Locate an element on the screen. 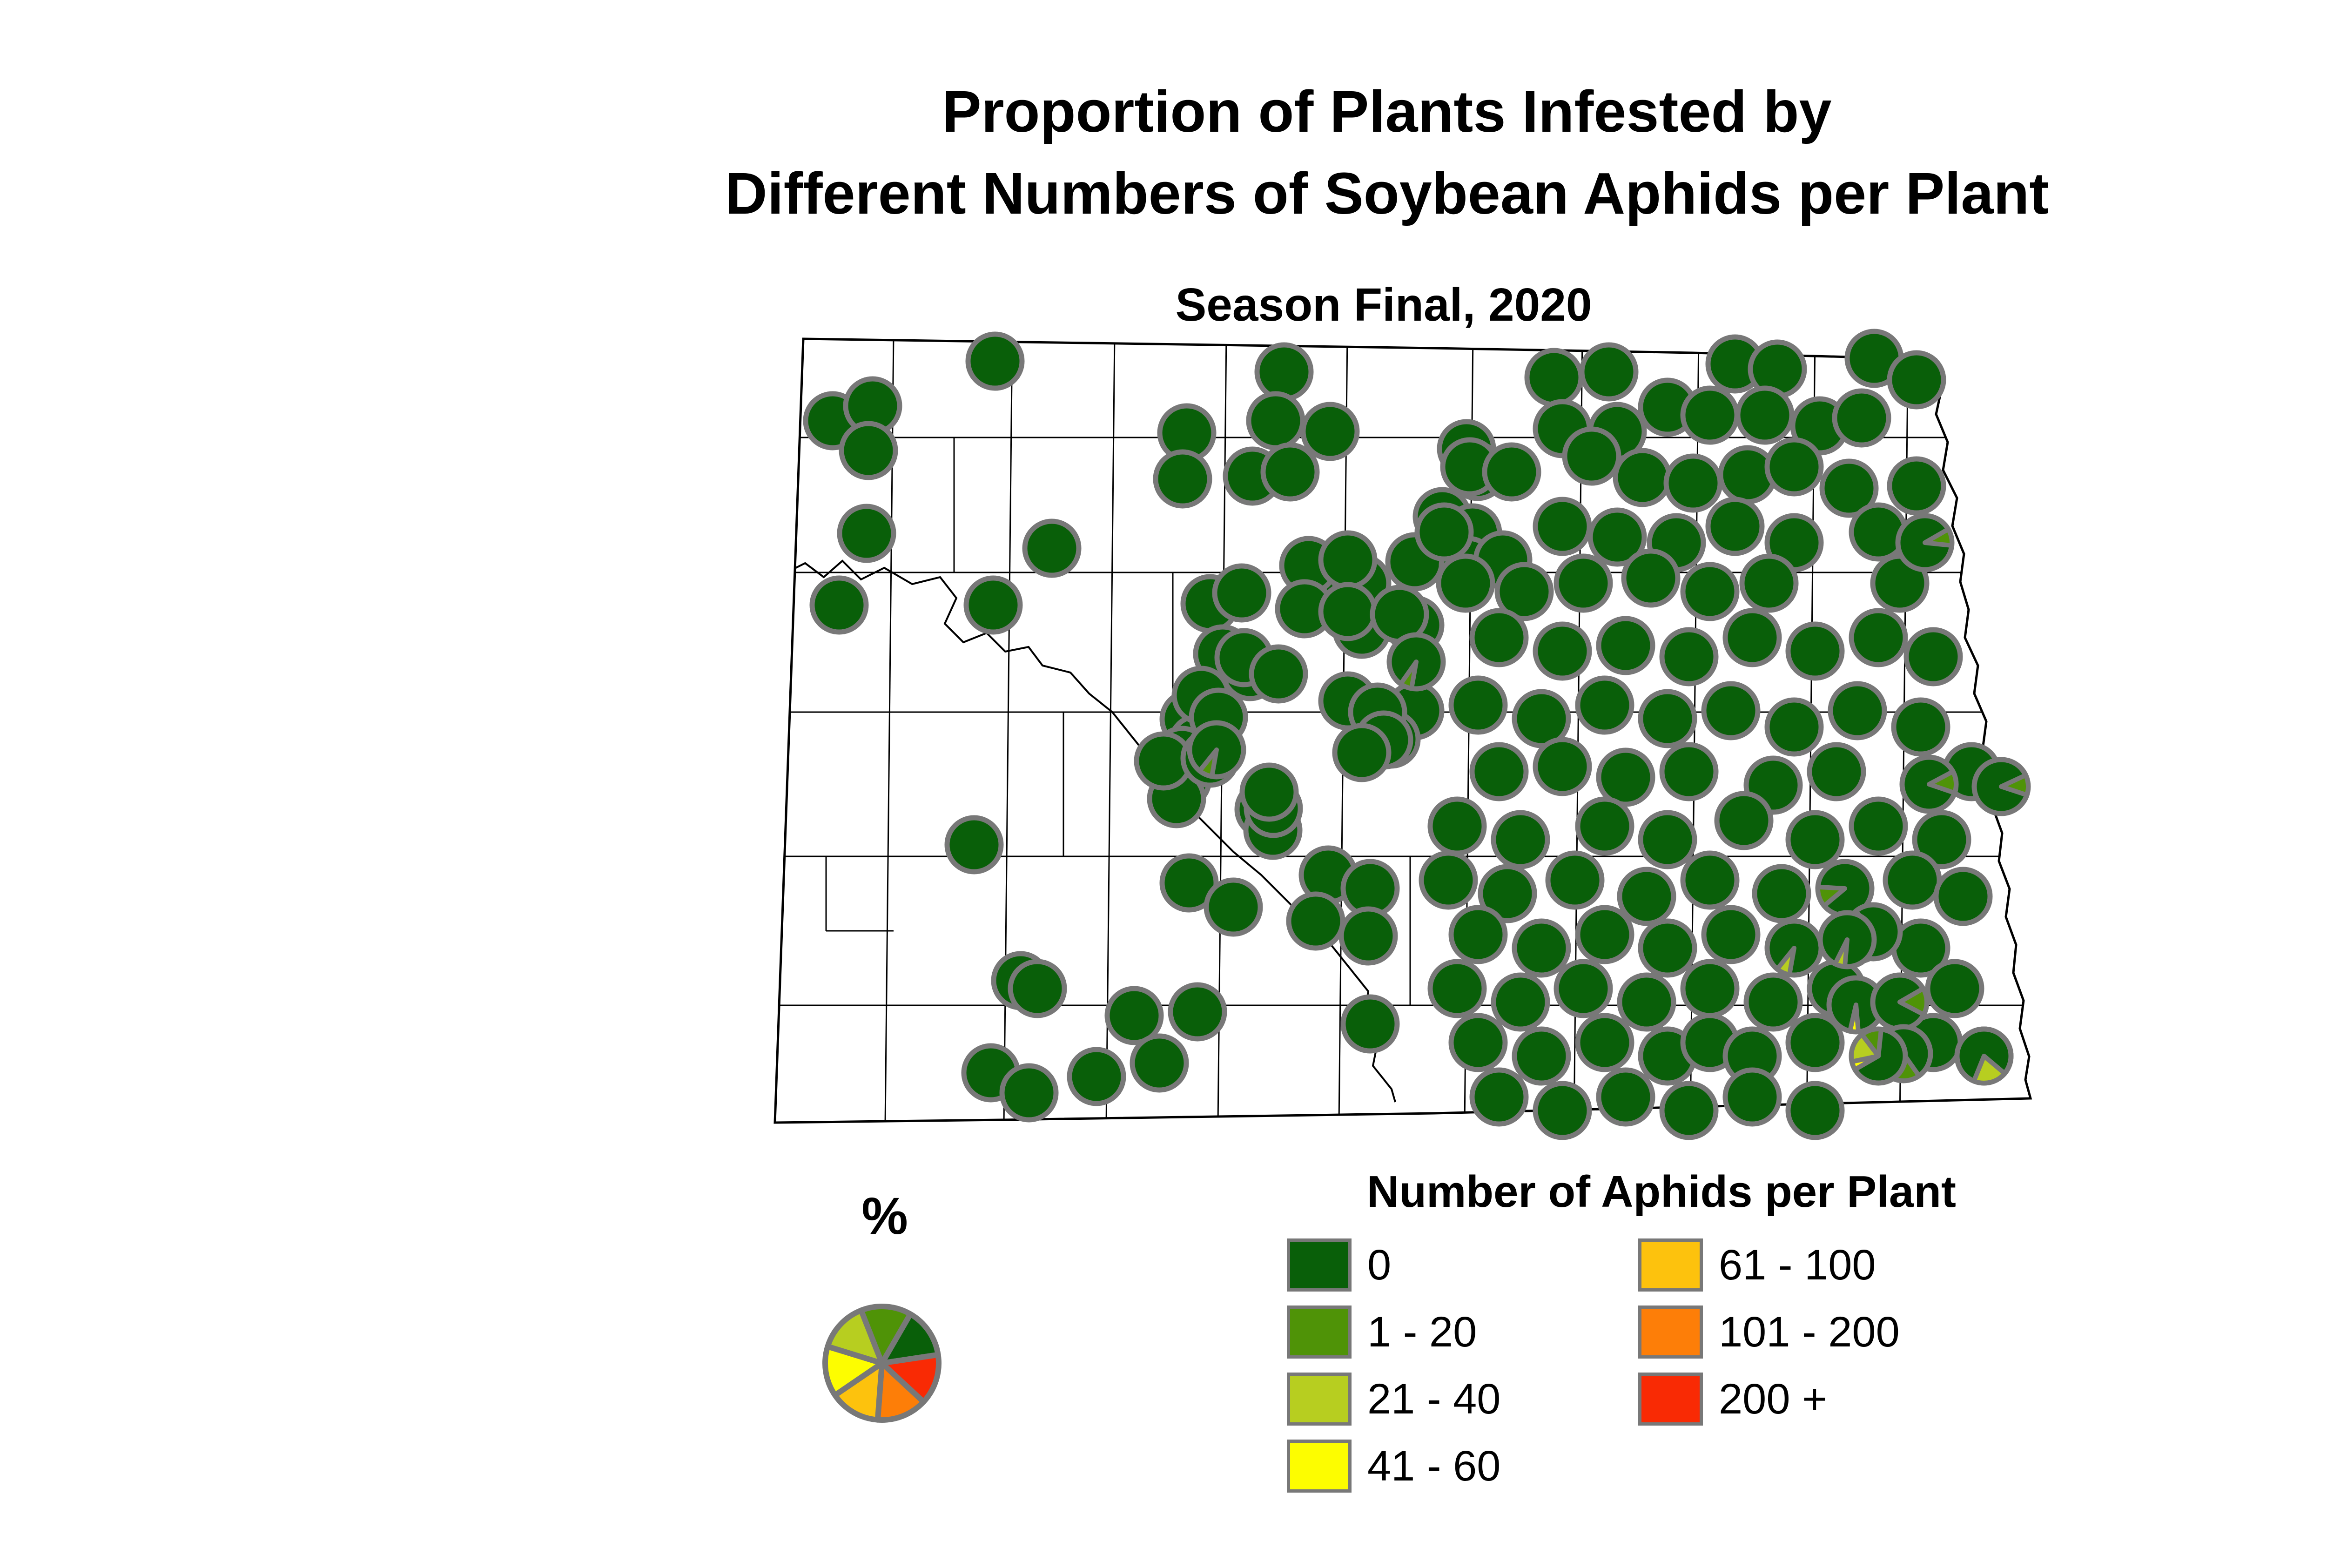  missouri-river-line is located at coordinates (1087, 831).